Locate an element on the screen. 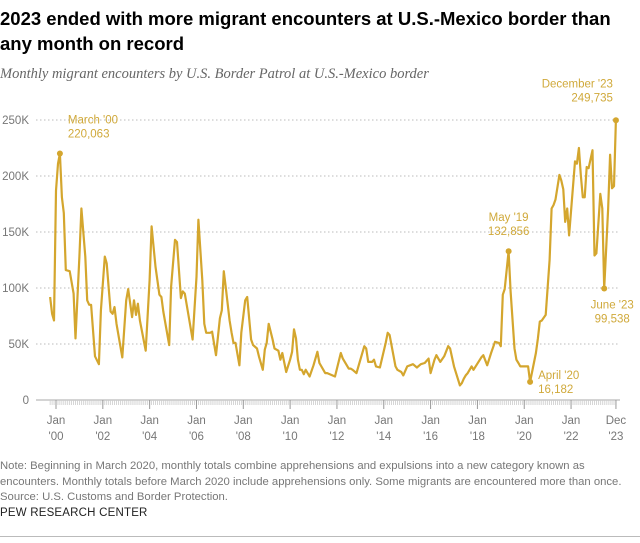 Image resolution: width=640 pixels, height=543 pixels. annotation-value: 249,735 is located at coordinates (592, 98).